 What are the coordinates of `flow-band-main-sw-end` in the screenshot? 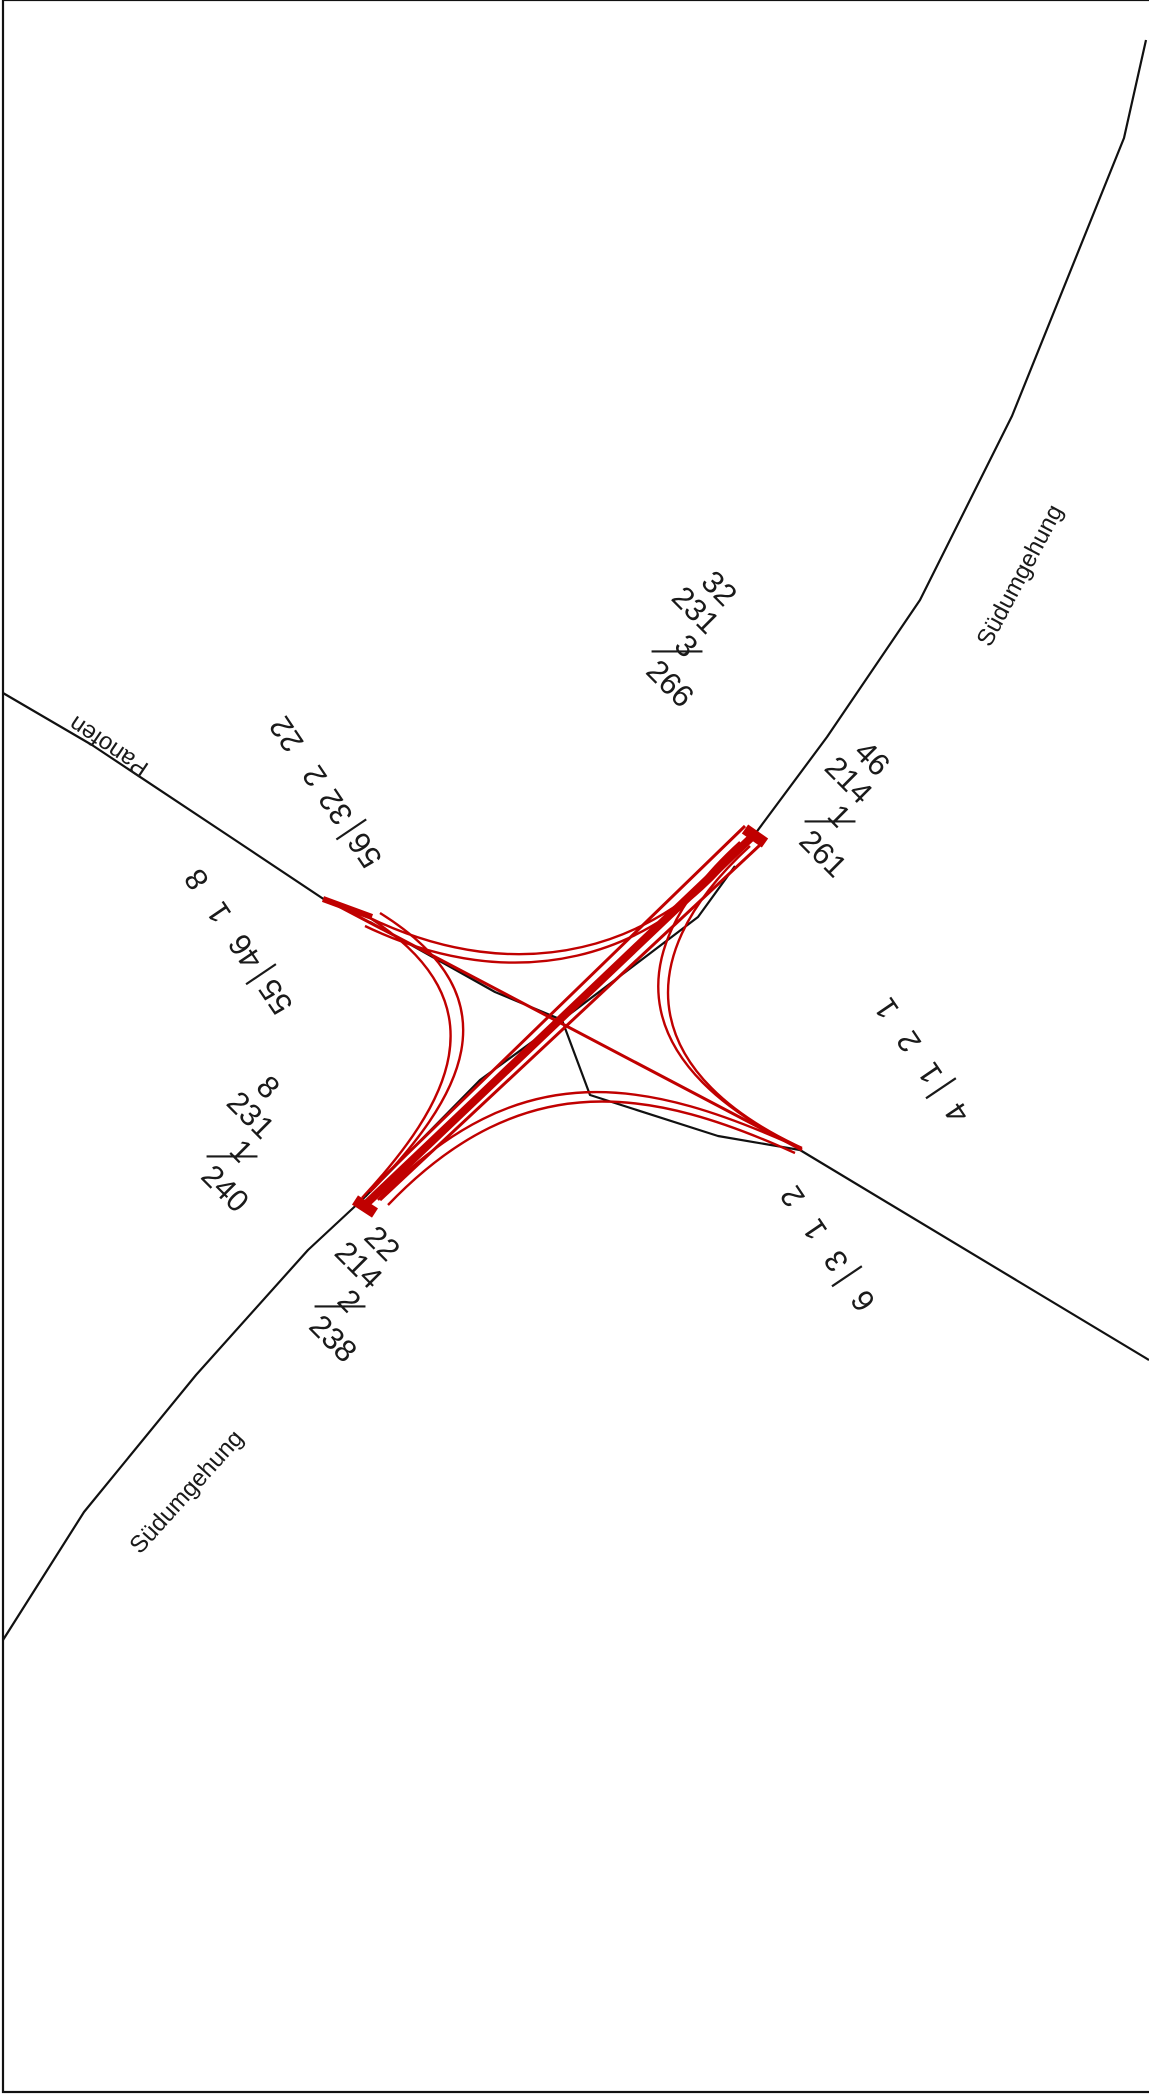 It's located at (365, 1206).